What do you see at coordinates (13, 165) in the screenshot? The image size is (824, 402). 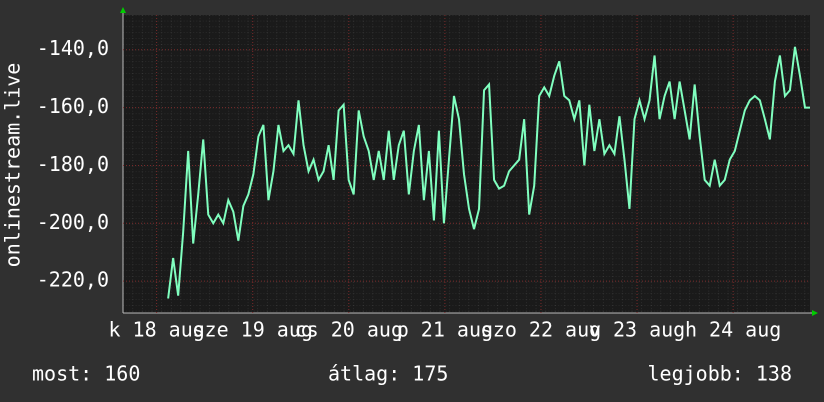 I see `y-axis-label: onlinestream.live` at bounding box center [13, 165].